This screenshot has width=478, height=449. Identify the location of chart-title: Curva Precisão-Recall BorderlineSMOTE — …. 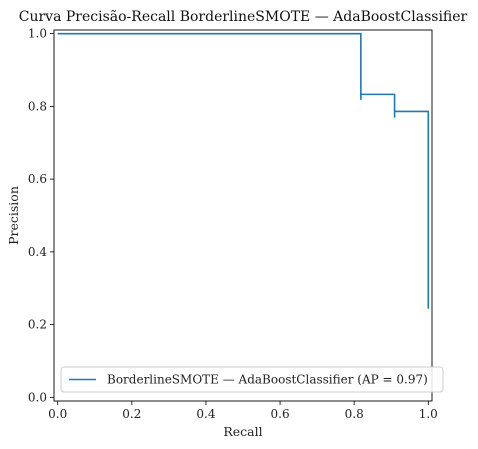
(243, 17).